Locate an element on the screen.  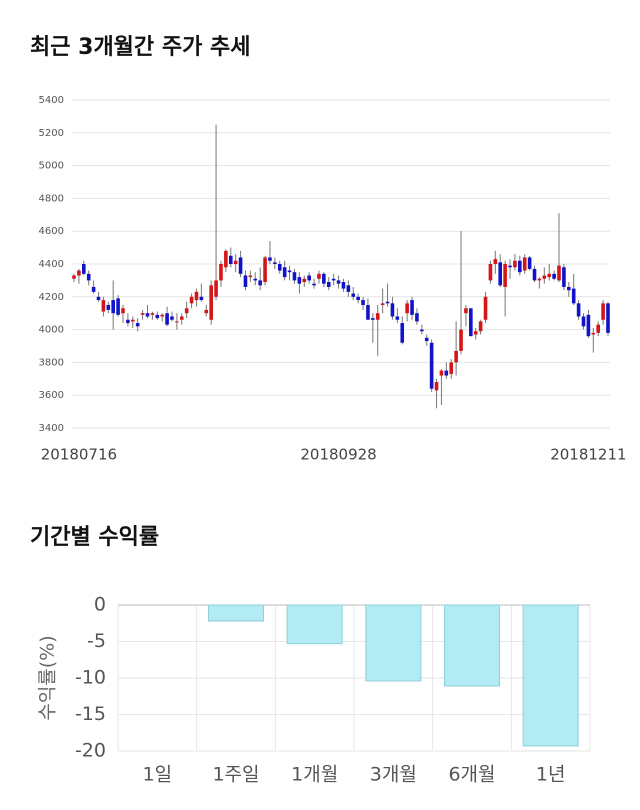
y-tick-label: 4600 is located at coordinates (51, 231).